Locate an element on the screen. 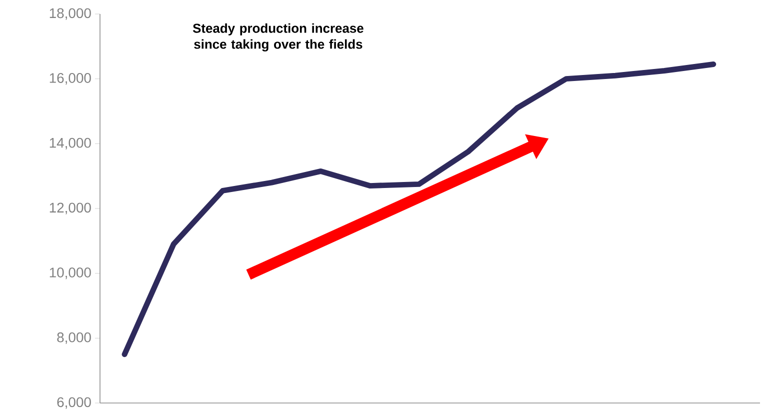 The image size is (764, 415). y-tick-label: 14,000 is located at coordinates (70, 144).